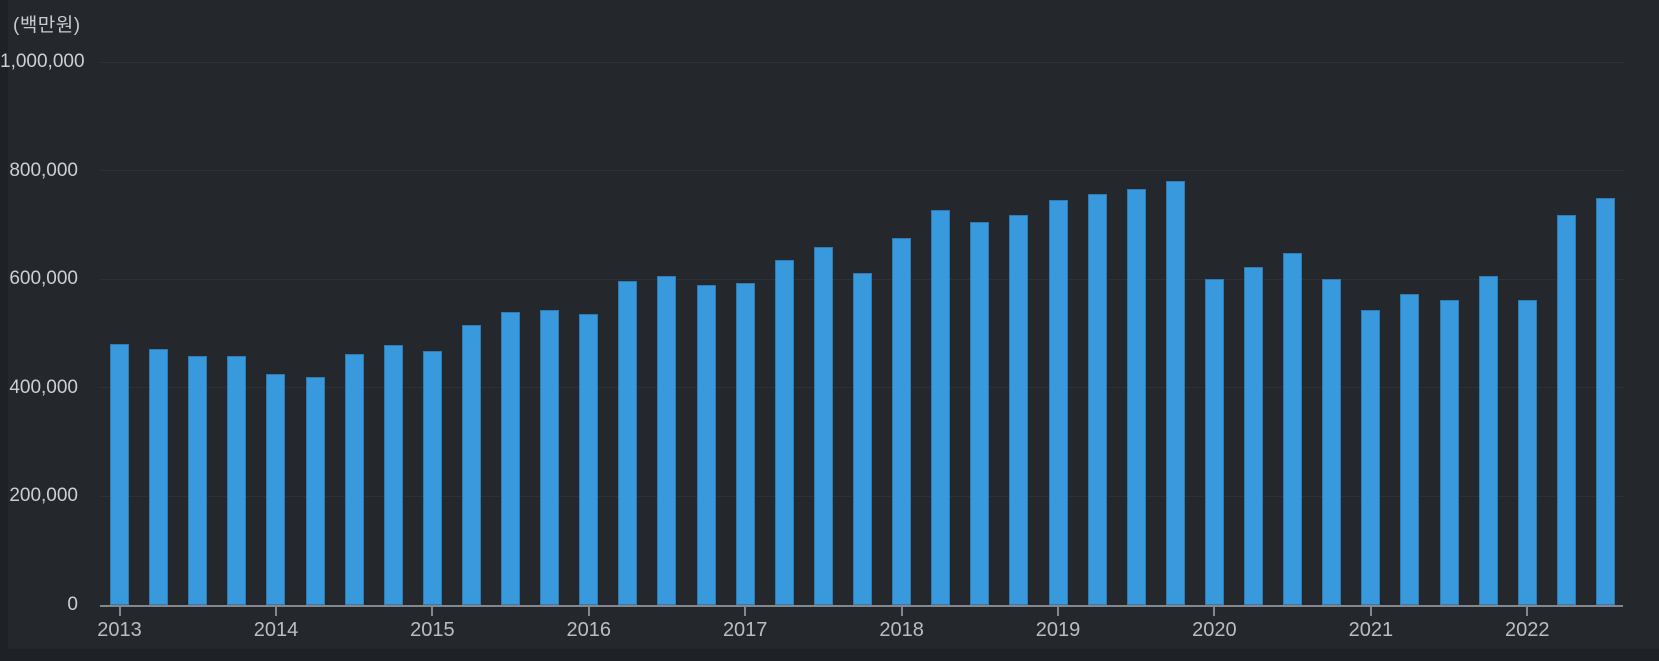  Describe the element at coordinates (1293, 429) in the screenshot. I see `bar-2020-q3` at that location.